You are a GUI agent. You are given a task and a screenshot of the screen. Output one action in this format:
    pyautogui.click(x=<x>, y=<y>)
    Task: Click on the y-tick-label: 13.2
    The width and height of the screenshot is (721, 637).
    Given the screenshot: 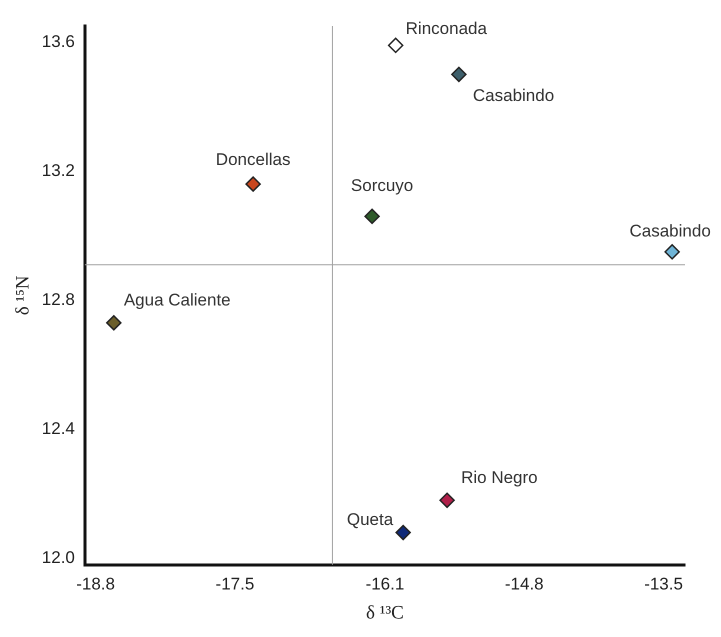 What is the action you would take?
    pyautogui.click(x=58, y=170)
    